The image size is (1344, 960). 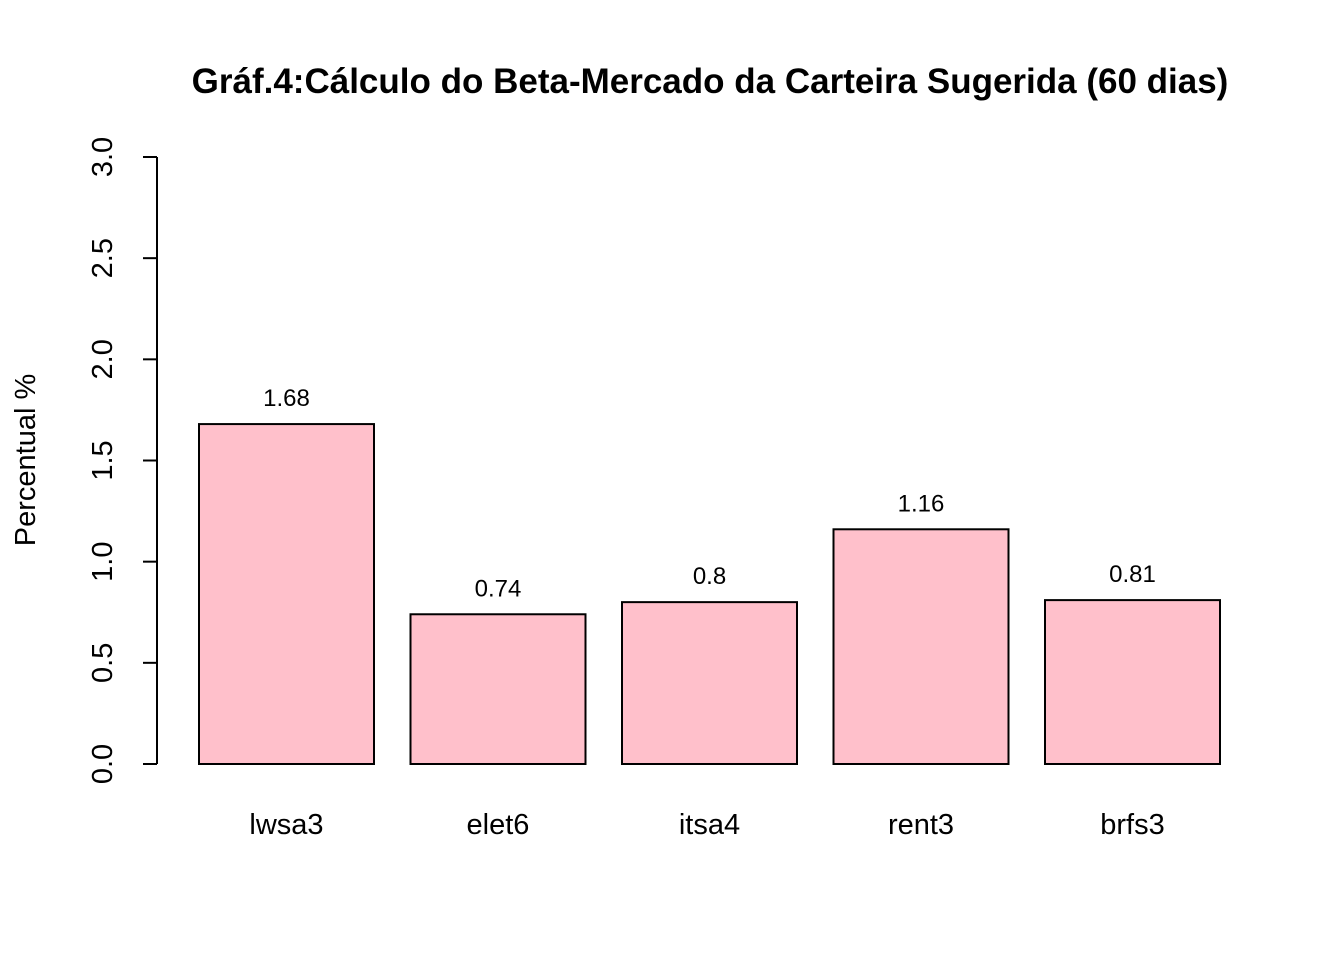 What do you see at coordinates (103, 157) in the screenshot?
I see `y-tick-label: 3.0` at bounding box center [103, 157].